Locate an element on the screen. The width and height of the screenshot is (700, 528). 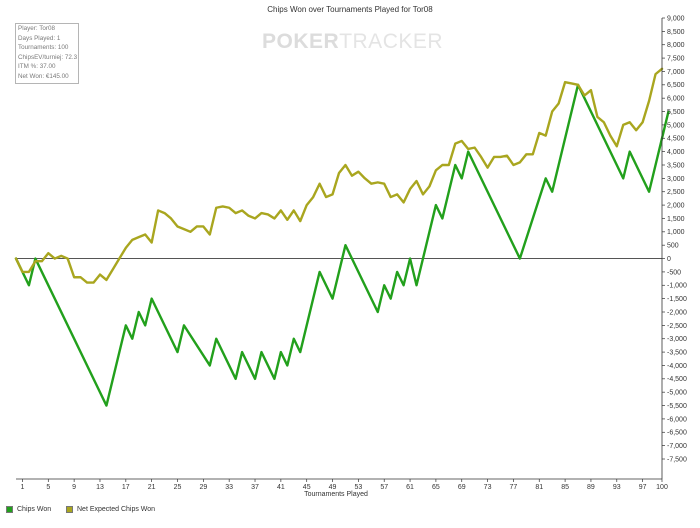
x-tick-label: 9 is located at coordinates (74, 487).